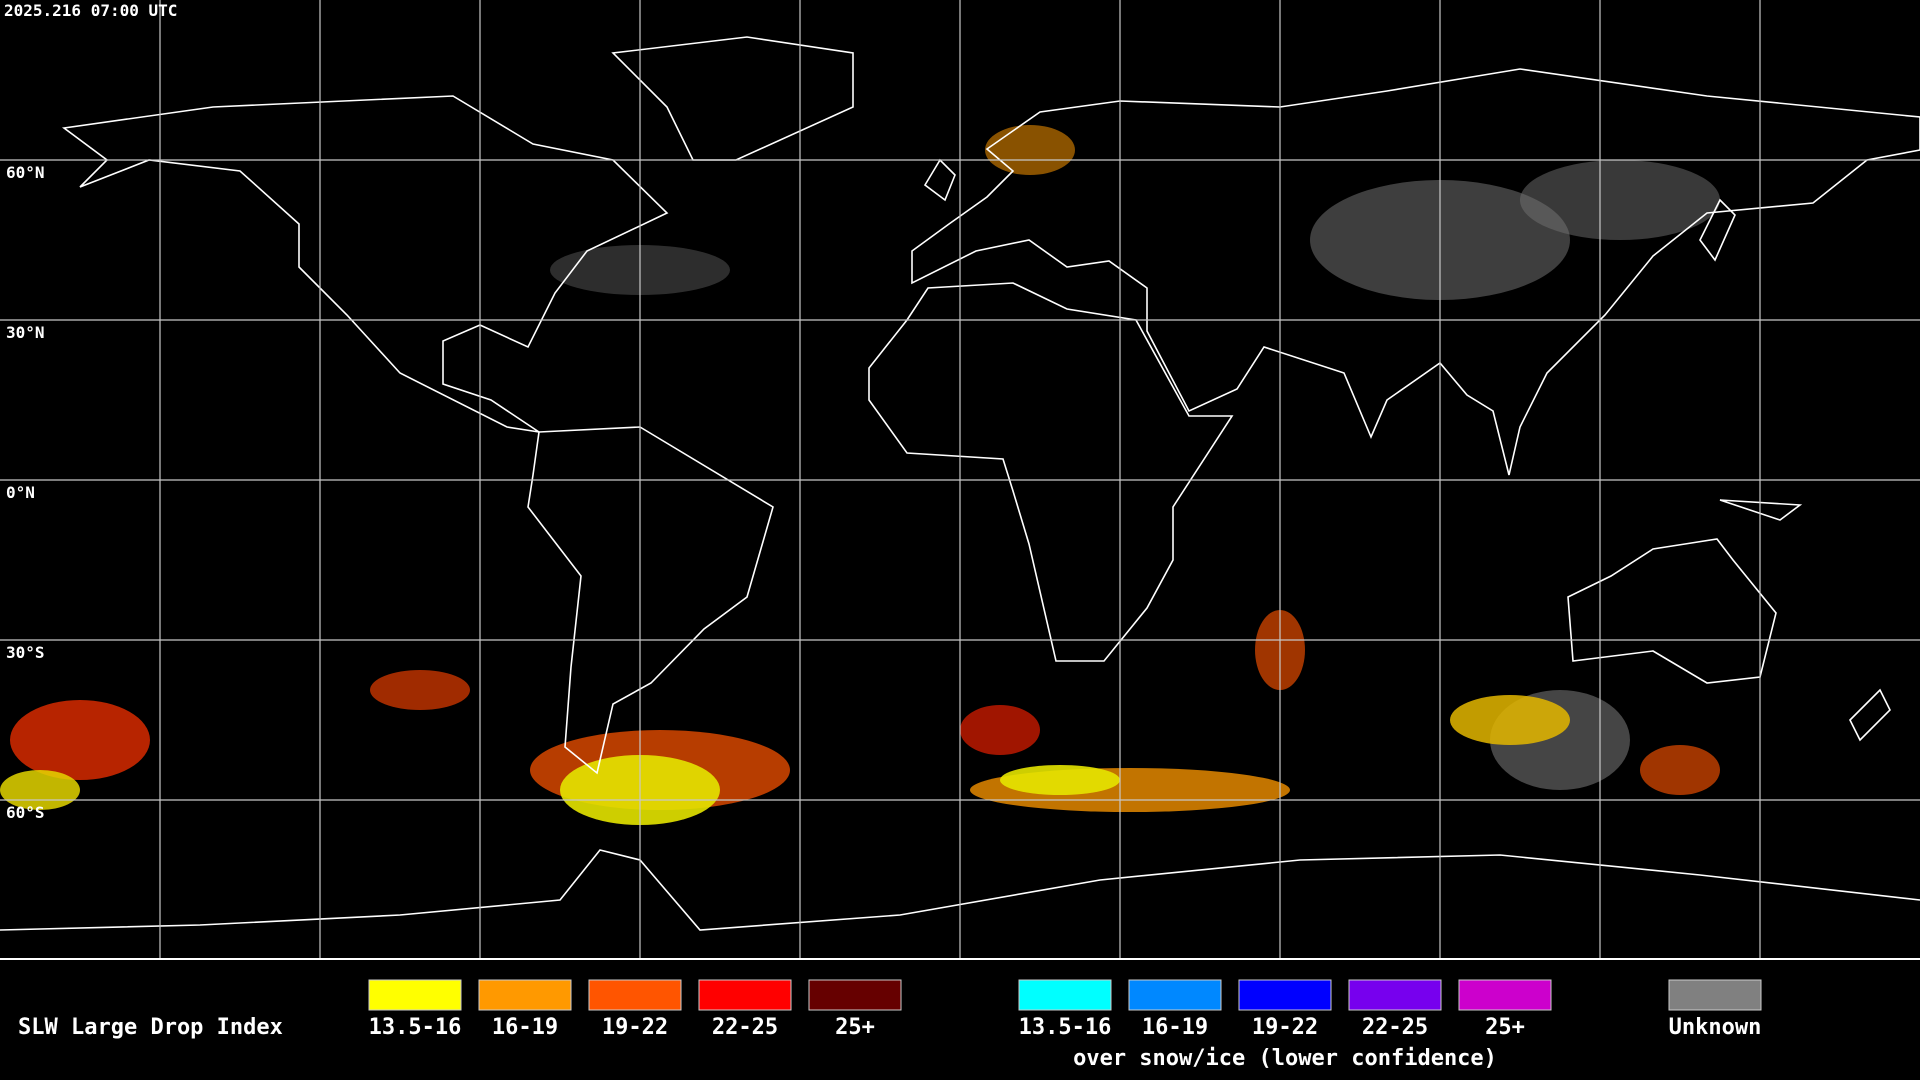 This screenshot has width=1920, height=1080. What do you see at coordinates (90, 10) in the screenshot?
I see `timestamp: 2025.216 07:00 UTC` at bounding box center [90, 10].